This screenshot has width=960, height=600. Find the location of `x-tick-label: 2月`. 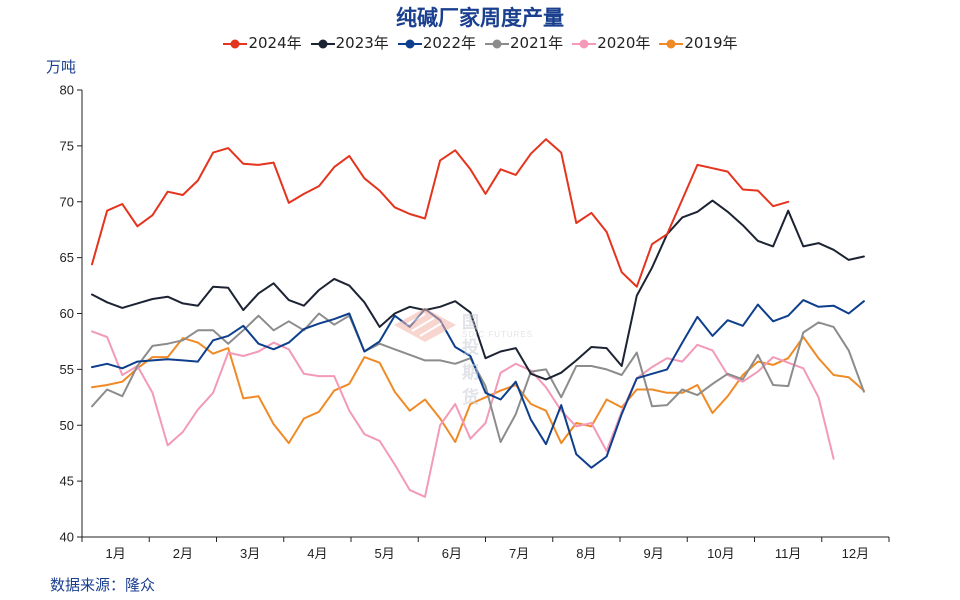

x-tick-label: 2月 is located at coordinates (183, 553).